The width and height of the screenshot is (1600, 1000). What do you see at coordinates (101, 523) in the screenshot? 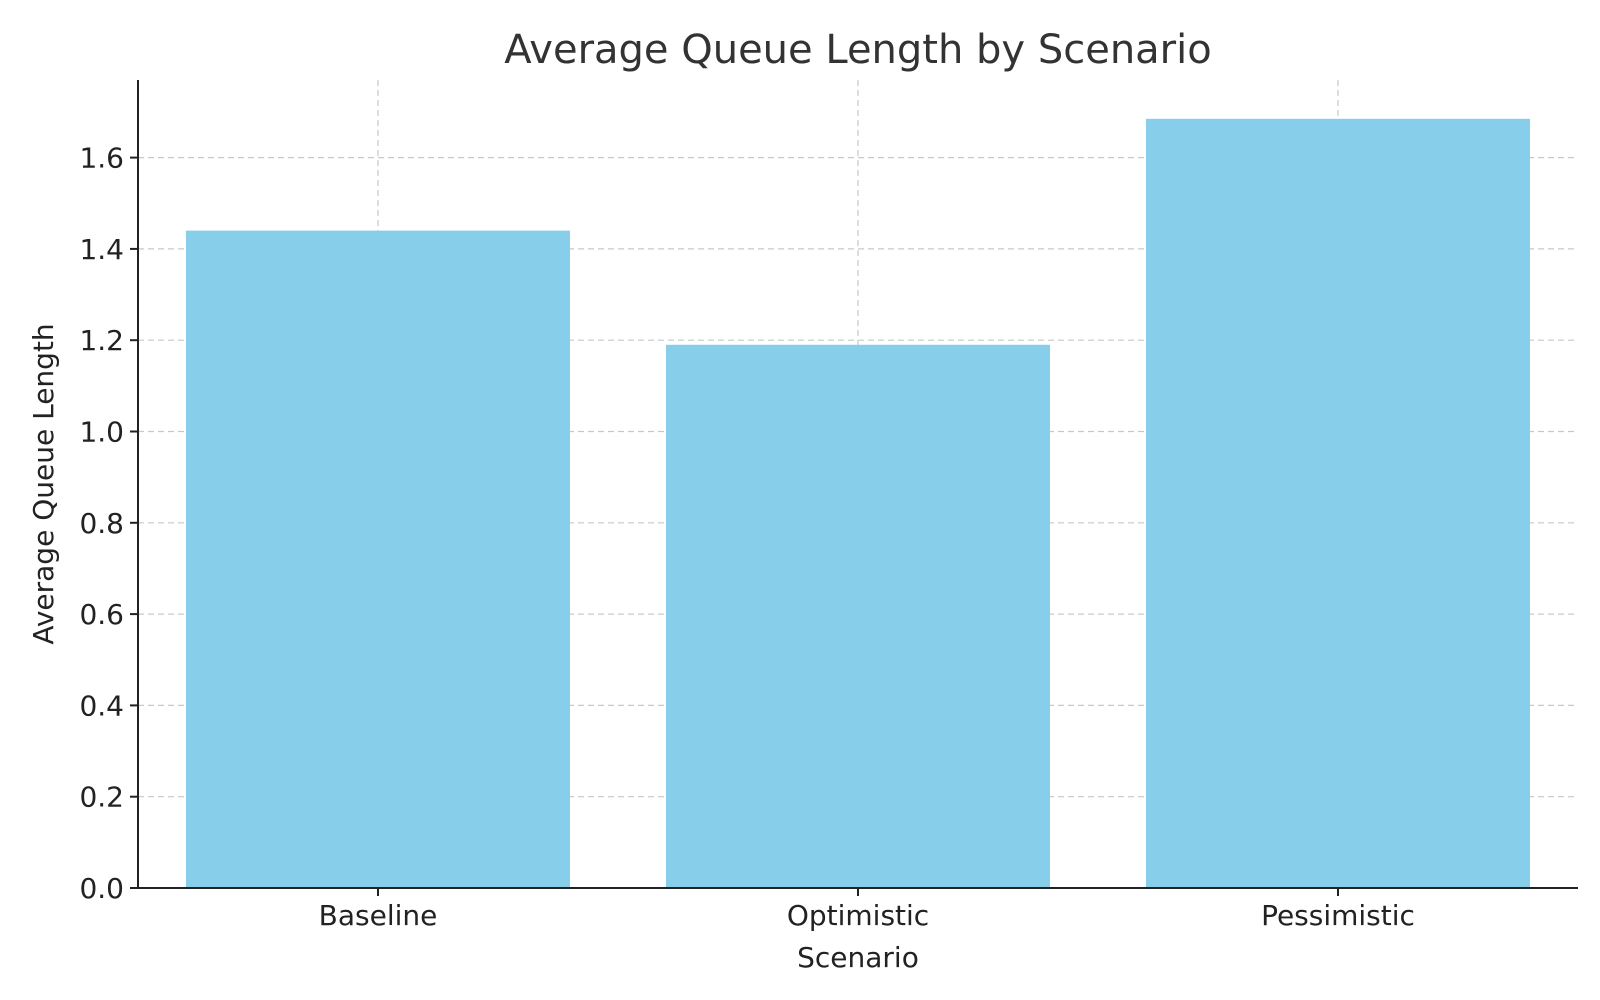
I see `y-tick-label: 0.8` at bounding box center [101, 523].